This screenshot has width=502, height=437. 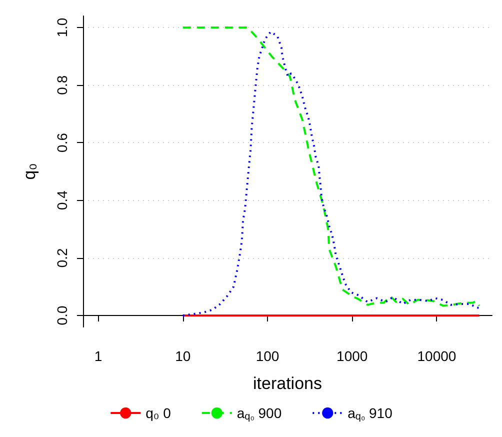 I want to click on y-tick-label: 0.8, so click(x=62, y=85).